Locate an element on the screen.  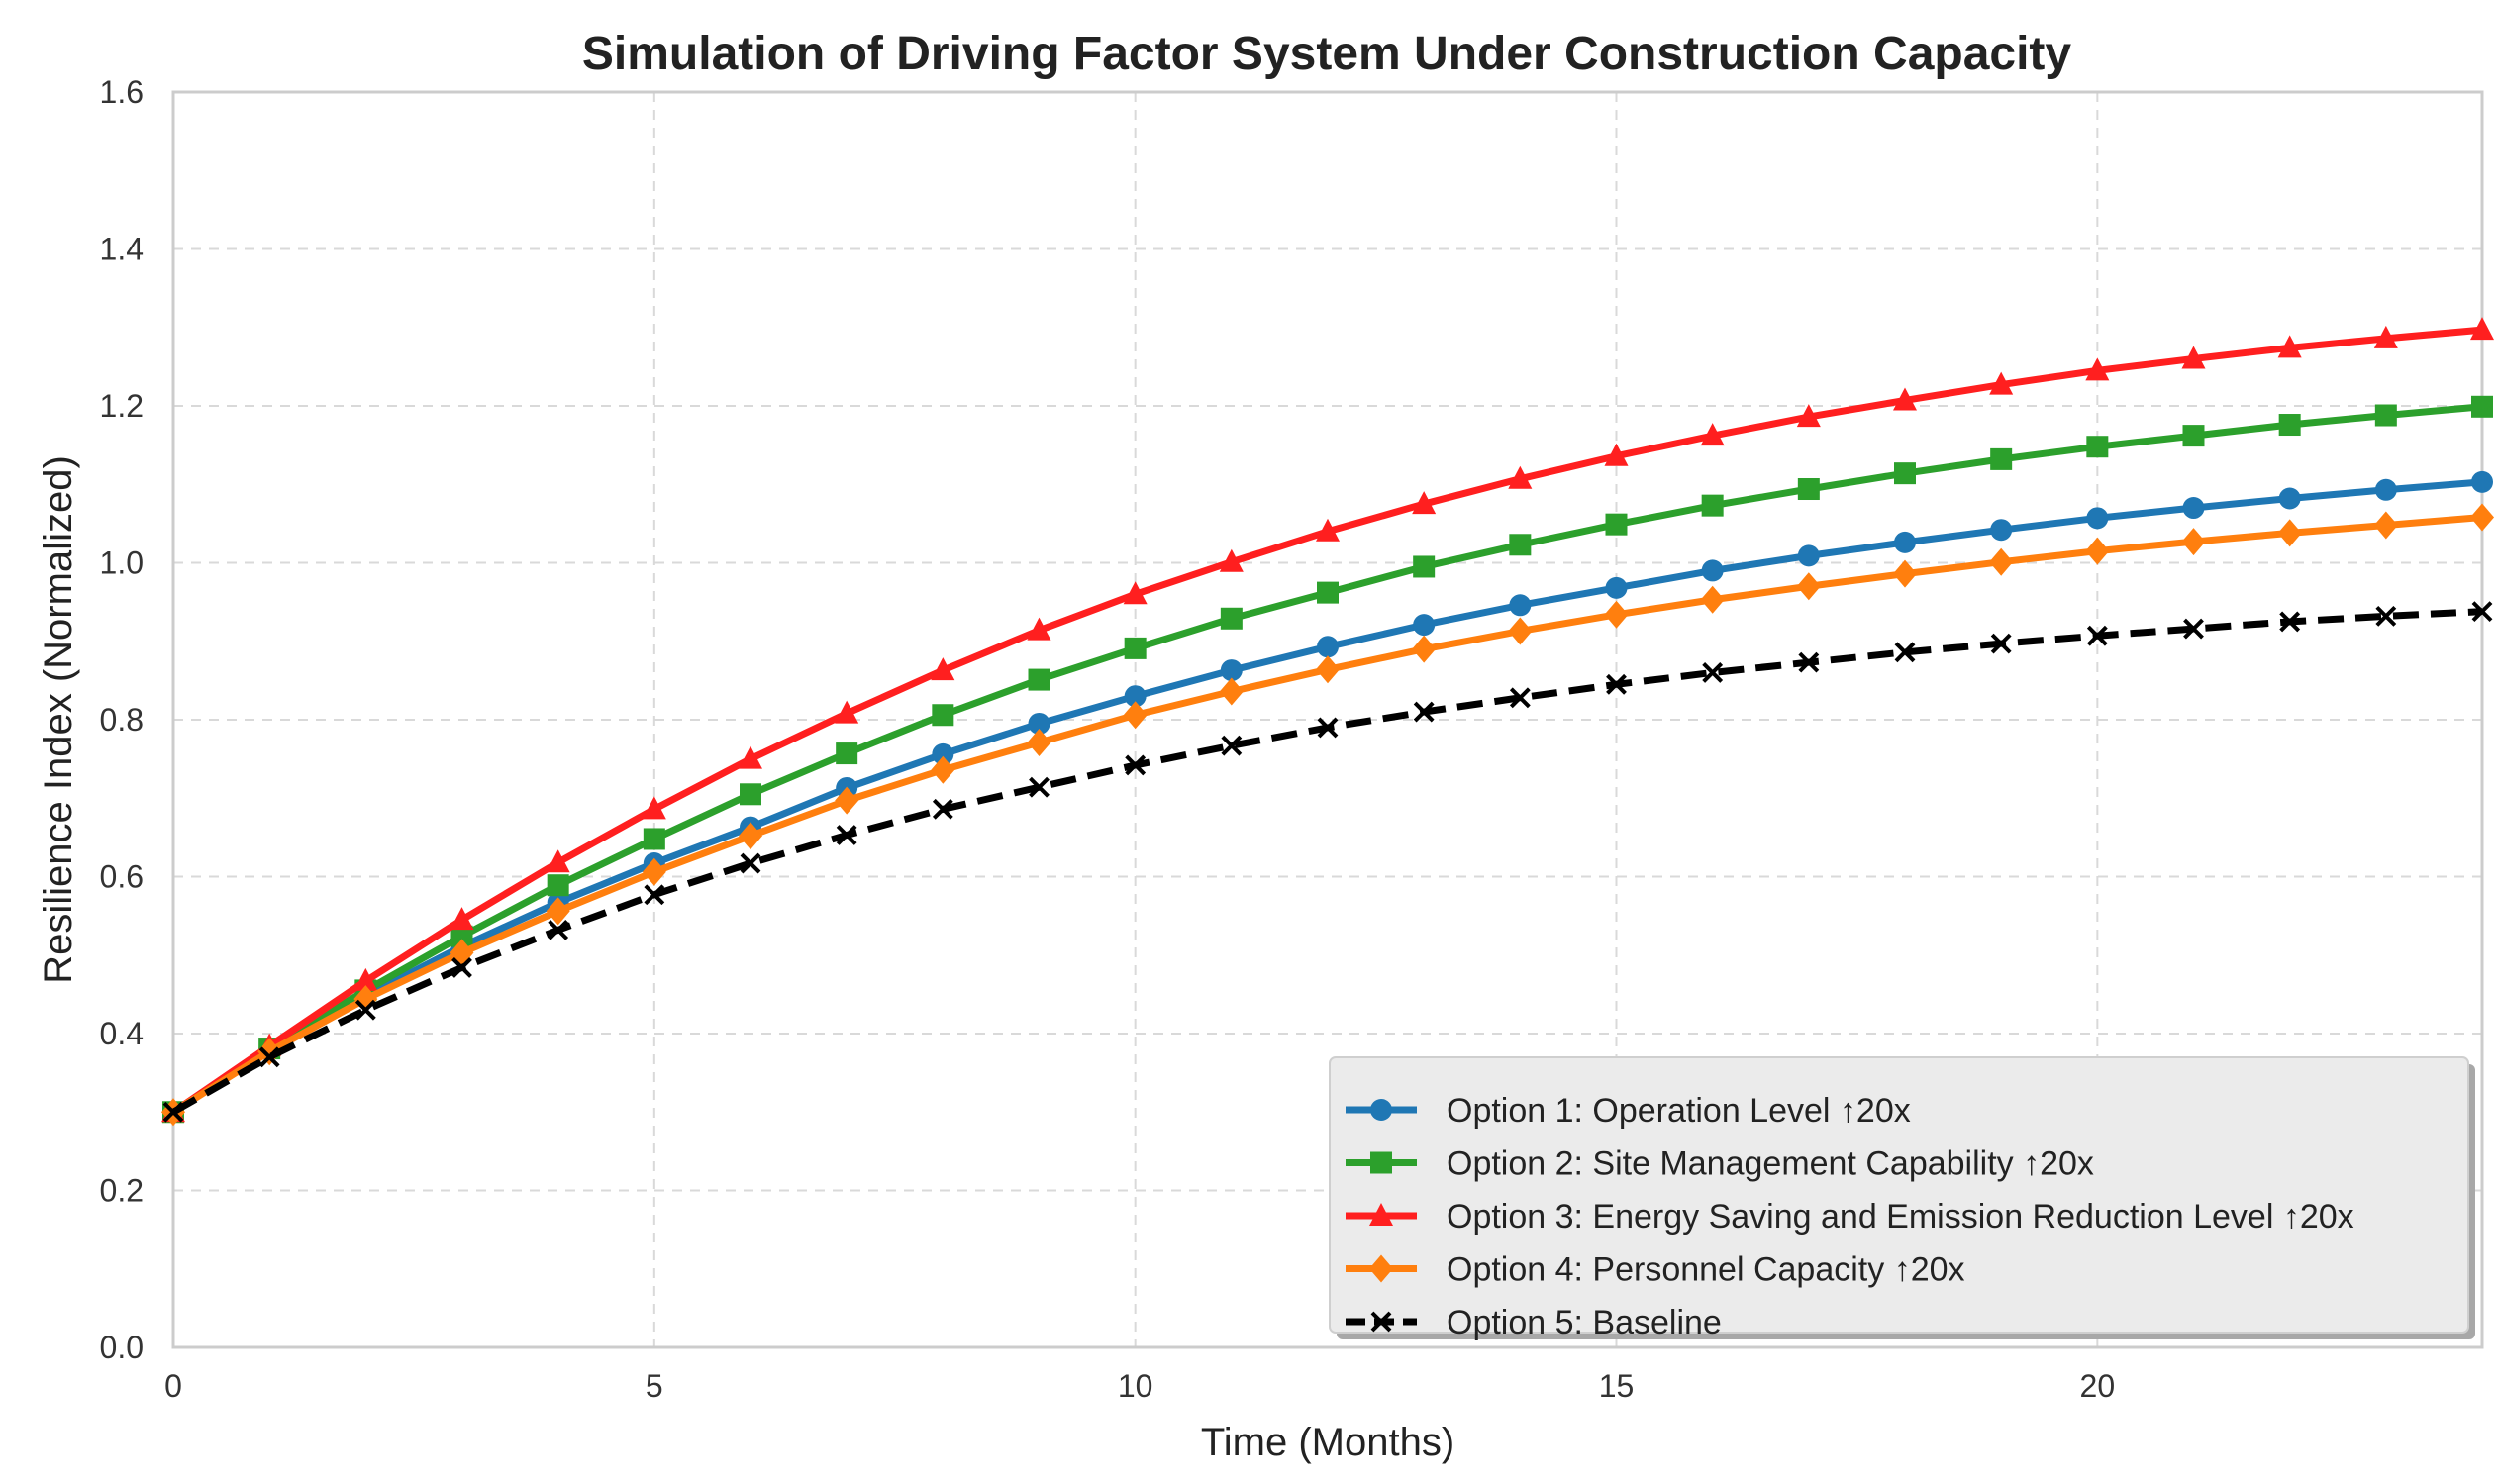
x-axis-label: Time (Months) is located at coordinates (1327, 1442).